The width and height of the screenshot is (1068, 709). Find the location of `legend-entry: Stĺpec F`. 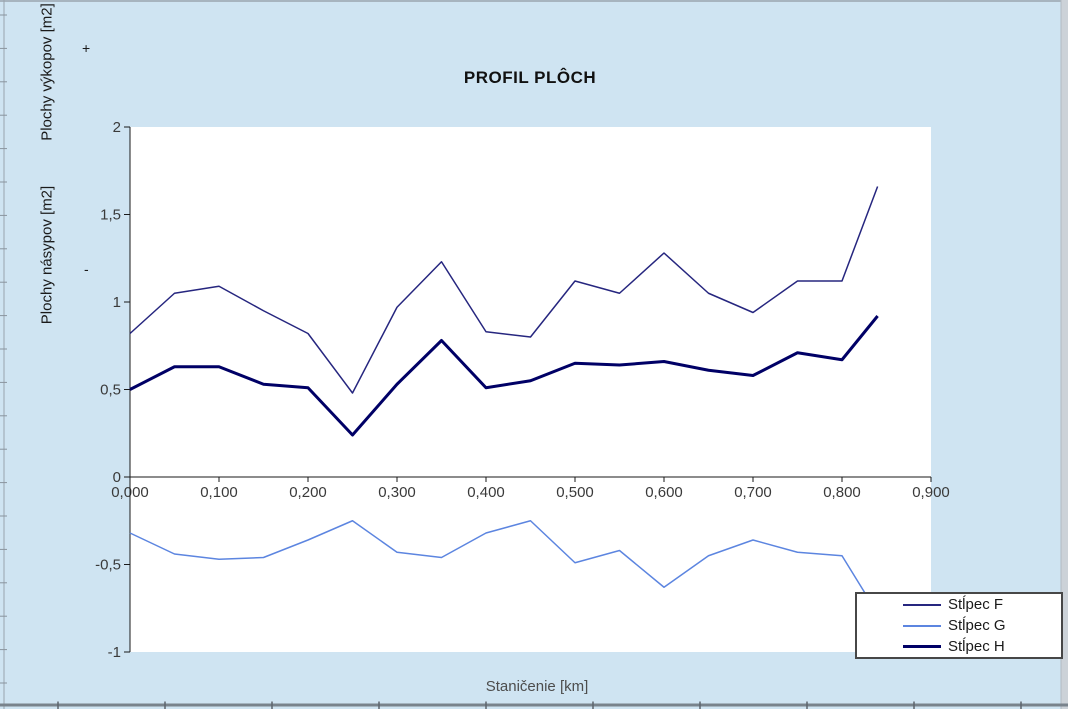

legend-entry: Stĺpec F is located at coordinates (982, 605).